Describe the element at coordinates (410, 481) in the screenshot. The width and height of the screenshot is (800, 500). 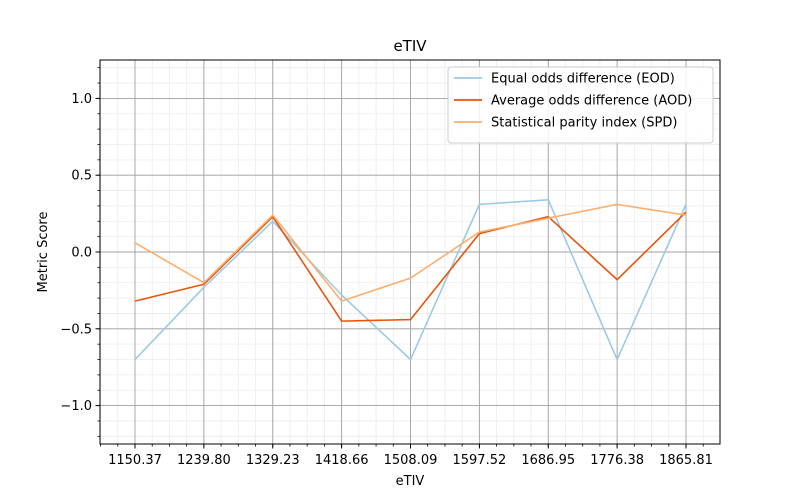
I see `x-axis-title: eTIV` at that location.